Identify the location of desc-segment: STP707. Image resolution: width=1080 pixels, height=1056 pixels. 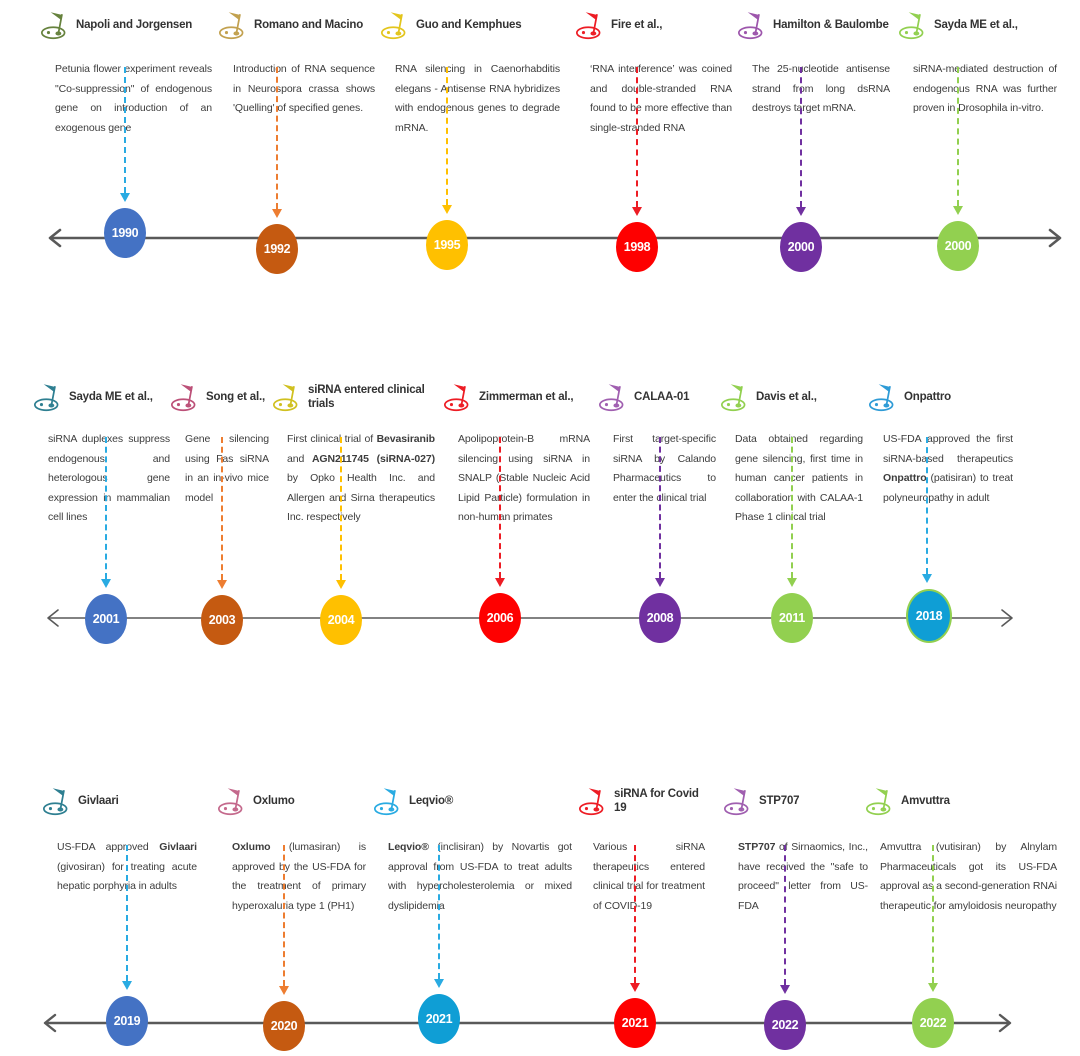
(757, 847).